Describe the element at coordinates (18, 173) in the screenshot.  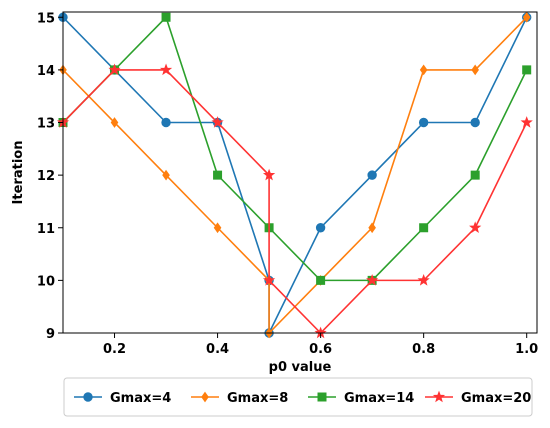
I see `y-axis-title: Iteration` at that location.